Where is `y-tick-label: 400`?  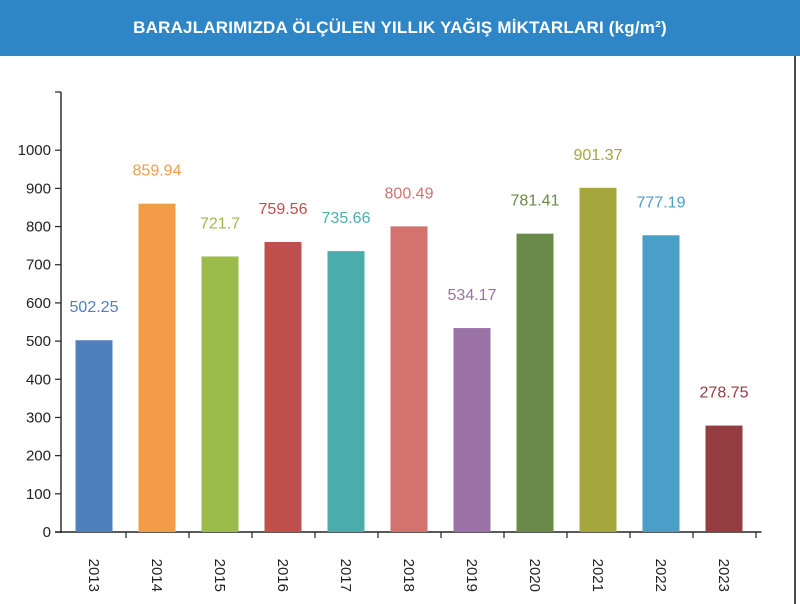
y-tick-label: 400 is located at coordinates (38, 379).